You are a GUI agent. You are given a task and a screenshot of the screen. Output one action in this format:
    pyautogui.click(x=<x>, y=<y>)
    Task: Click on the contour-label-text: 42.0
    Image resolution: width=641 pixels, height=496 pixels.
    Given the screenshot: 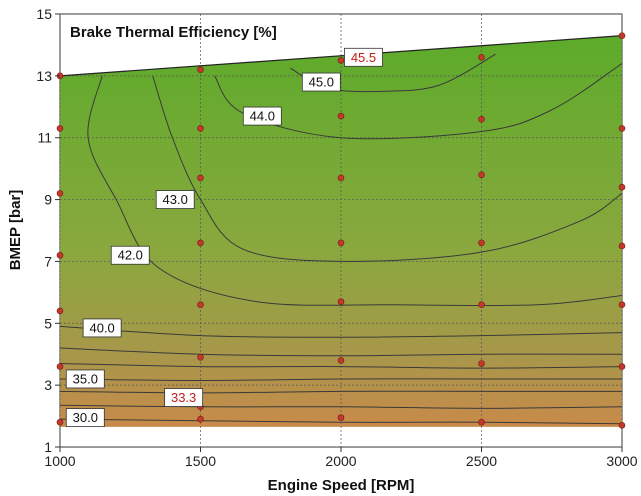 What is the action you would take?
    pyautogui.click(x=130, y=255)
    